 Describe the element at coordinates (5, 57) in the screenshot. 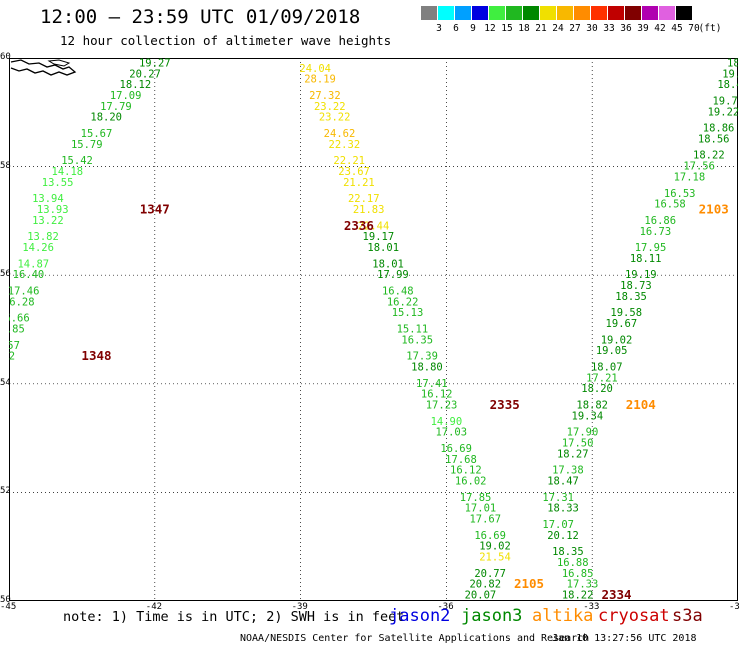

I see `latitude-tick-label: 60` at that location.